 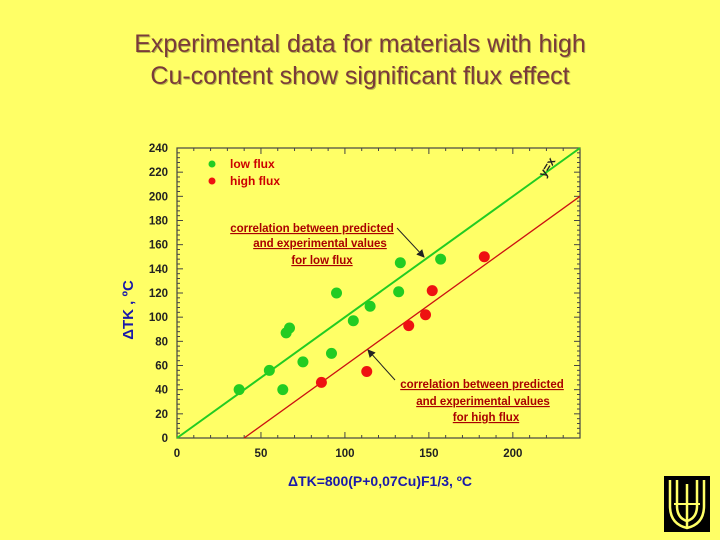 I want to click on annotation-low-line-1: correlation between predicted, so click(x=312, y=229).